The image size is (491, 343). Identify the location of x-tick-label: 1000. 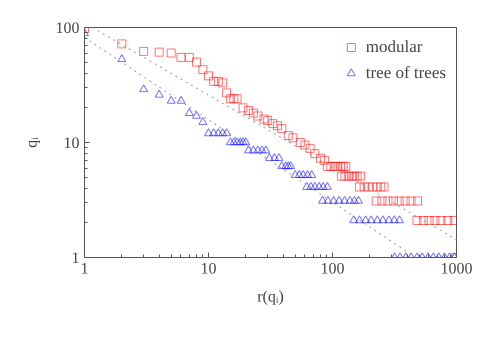
(456, 269).